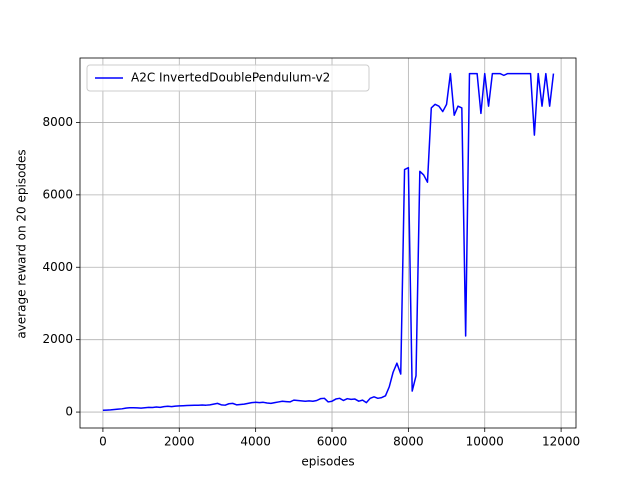 This screenshot has height=480, width=640. I want to click on x-tick-label: 6000, so click(332, 442).